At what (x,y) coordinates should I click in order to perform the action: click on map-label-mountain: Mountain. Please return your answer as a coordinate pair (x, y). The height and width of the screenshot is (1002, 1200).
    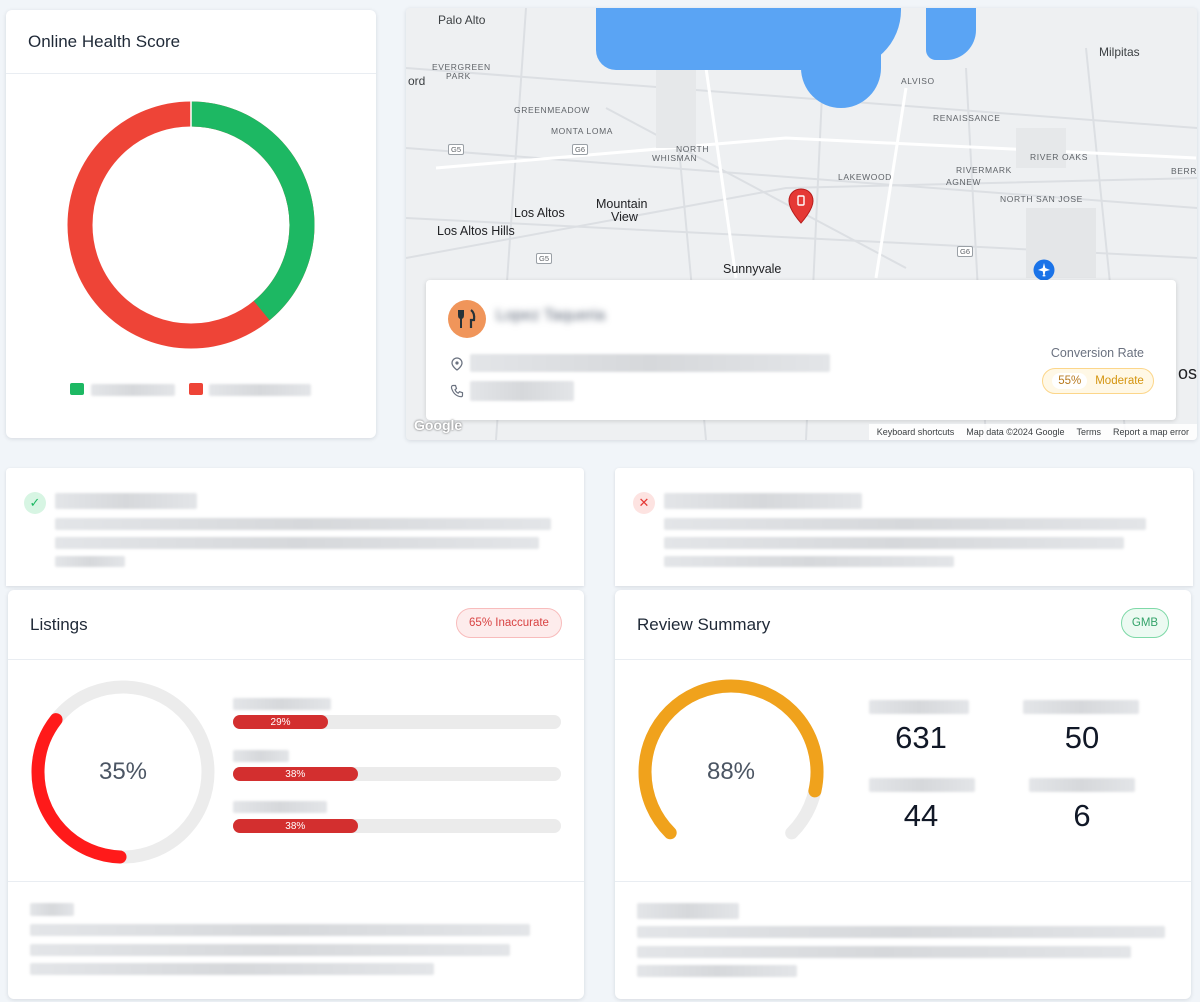
    Looking at the image, I should click on (622, 204).